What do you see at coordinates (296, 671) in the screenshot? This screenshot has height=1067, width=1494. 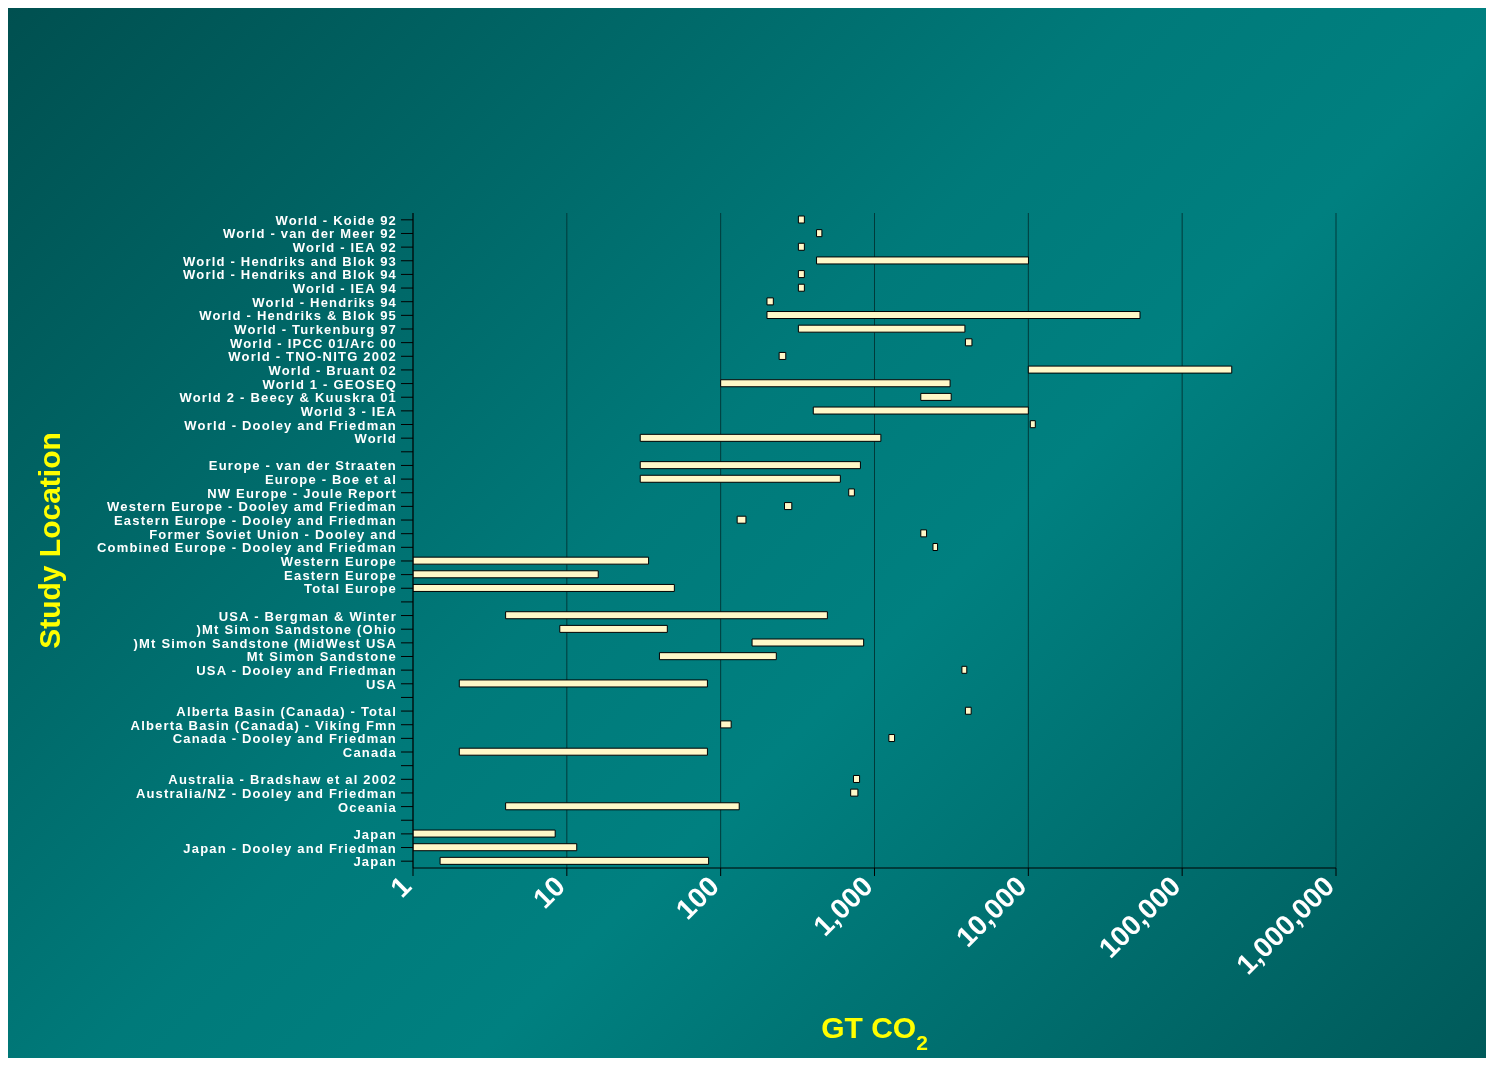 I see `y-tick-label: USA - Dooley and Friedman` at bounding box center [296, 671].